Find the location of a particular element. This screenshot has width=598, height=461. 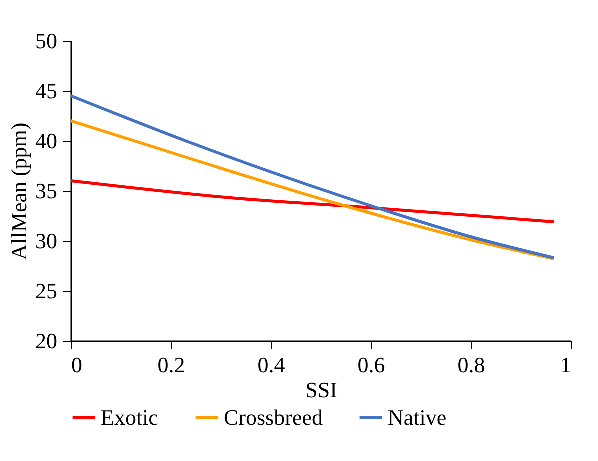

x-tick-label: 1 is located at coordinates (566, 365).